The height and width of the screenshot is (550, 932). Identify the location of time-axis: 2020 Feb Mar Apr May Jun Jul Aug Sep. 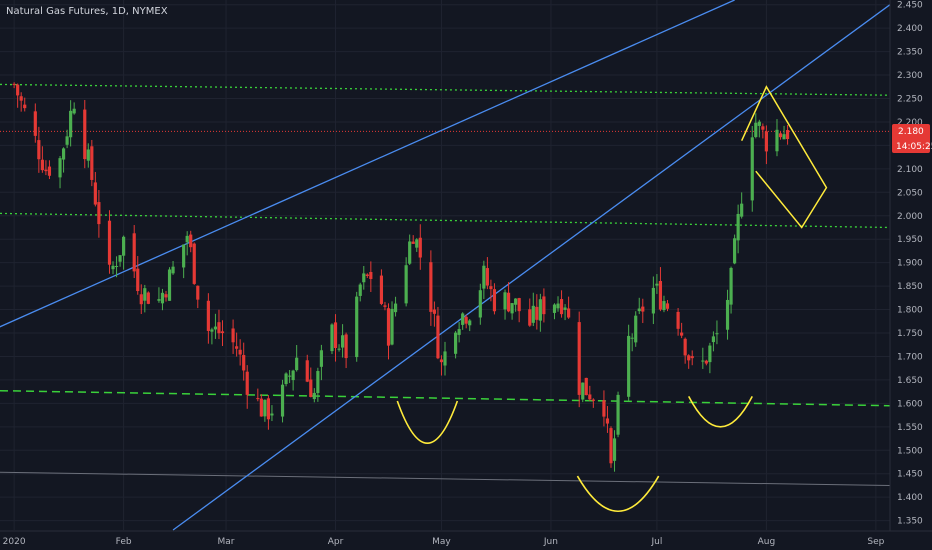
(466, 538).